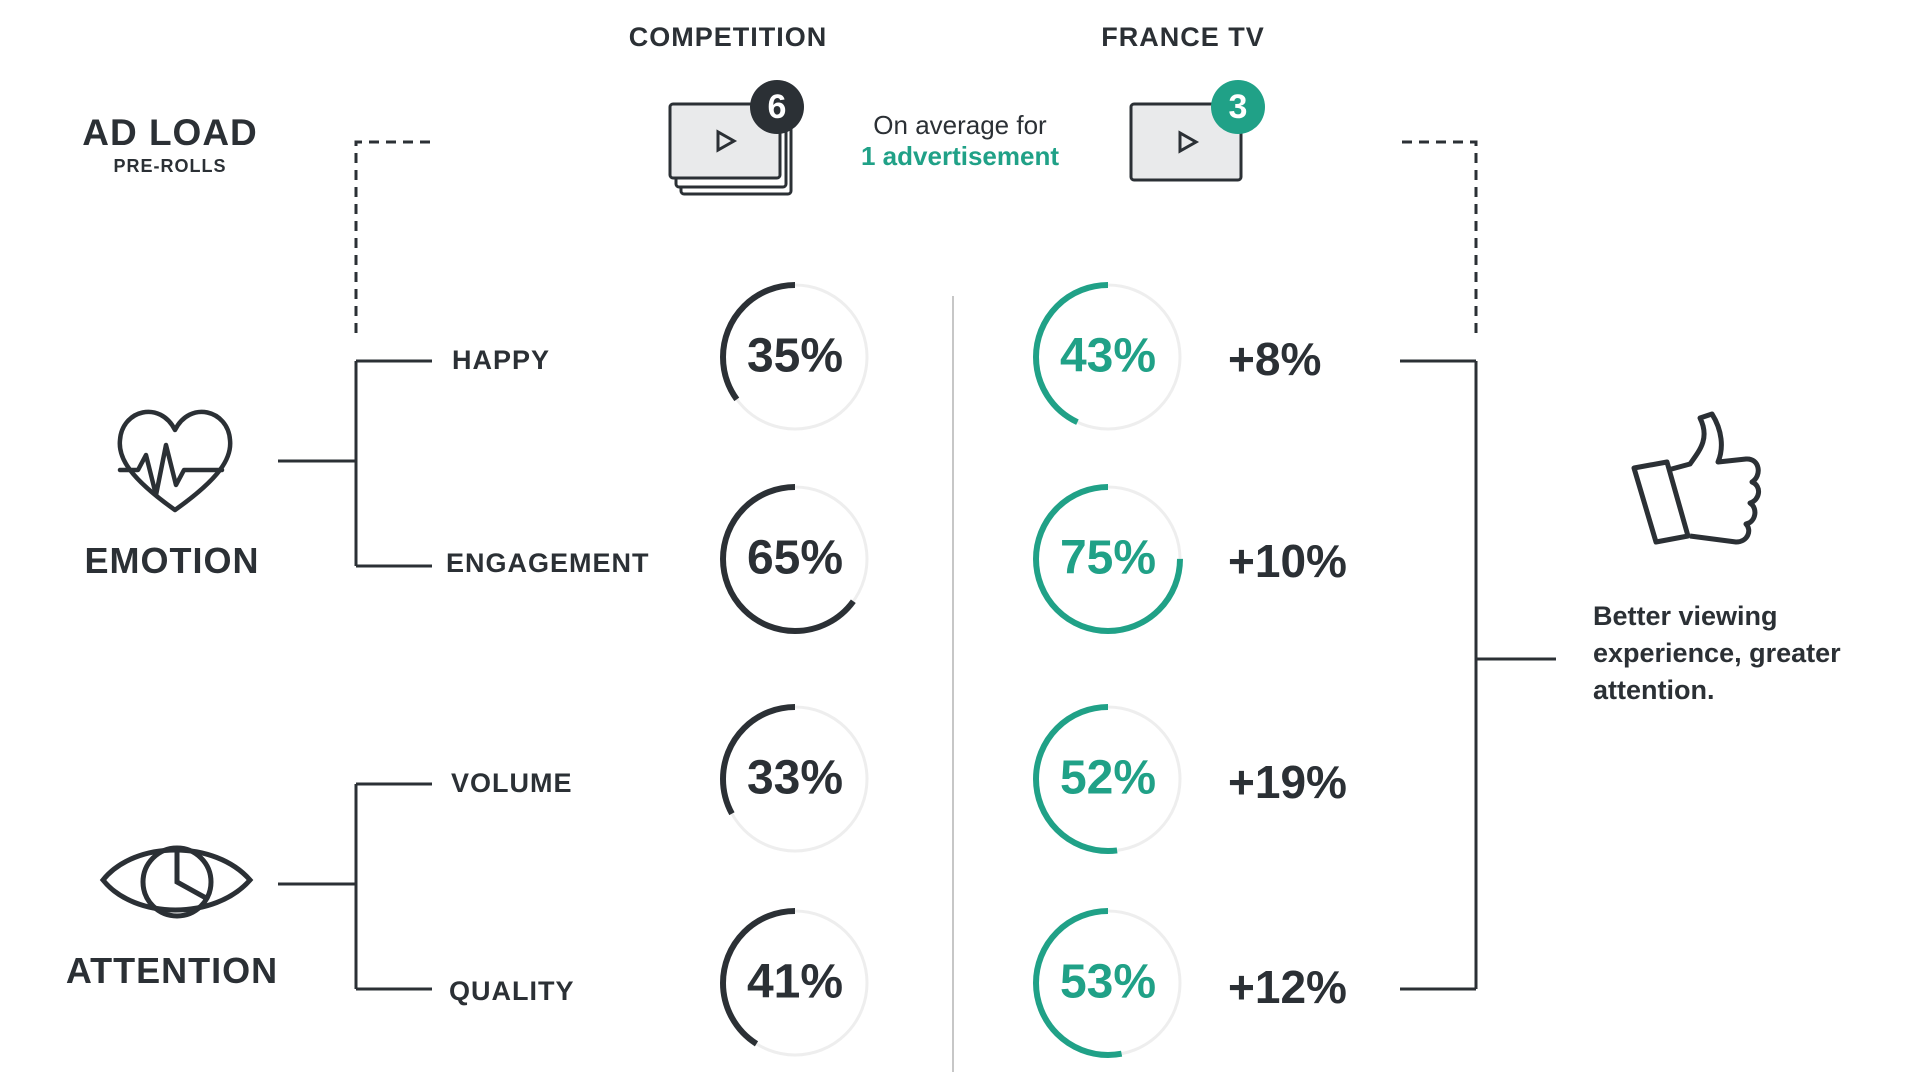  I want to click on video-player-icon, so click(1186, 142).